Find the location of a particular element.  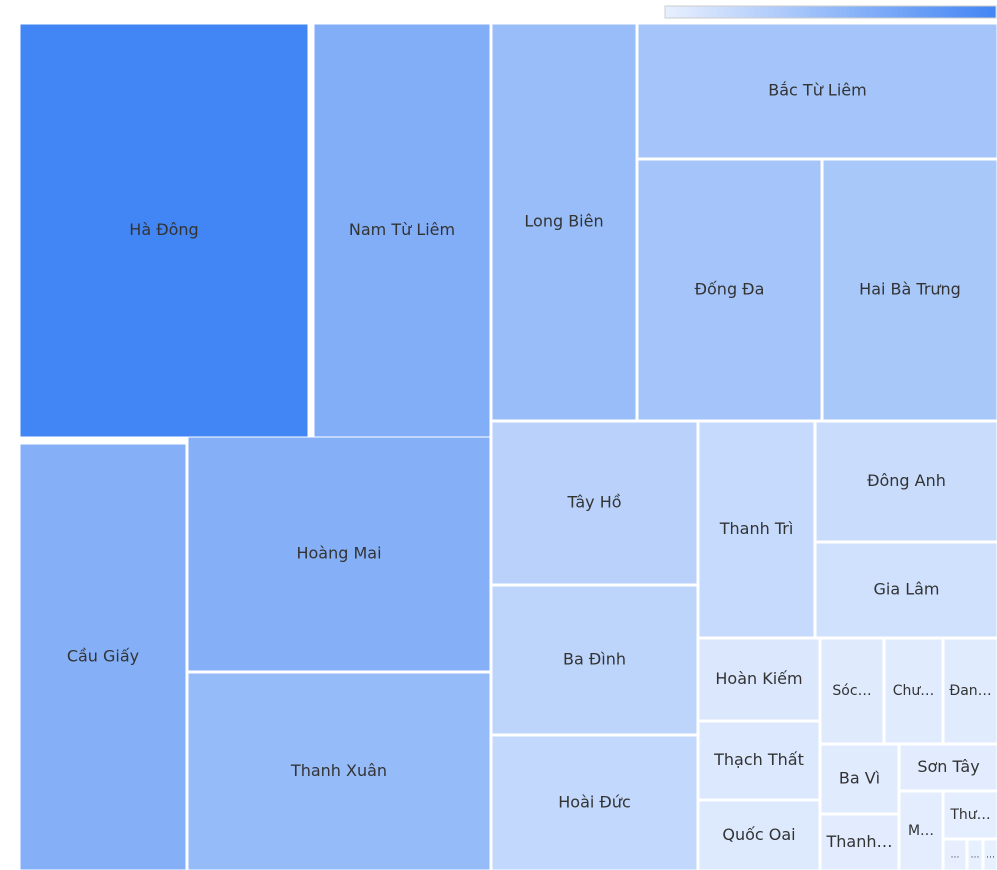

tile-label: Quốc Oai is located at coordinates (758, 834).